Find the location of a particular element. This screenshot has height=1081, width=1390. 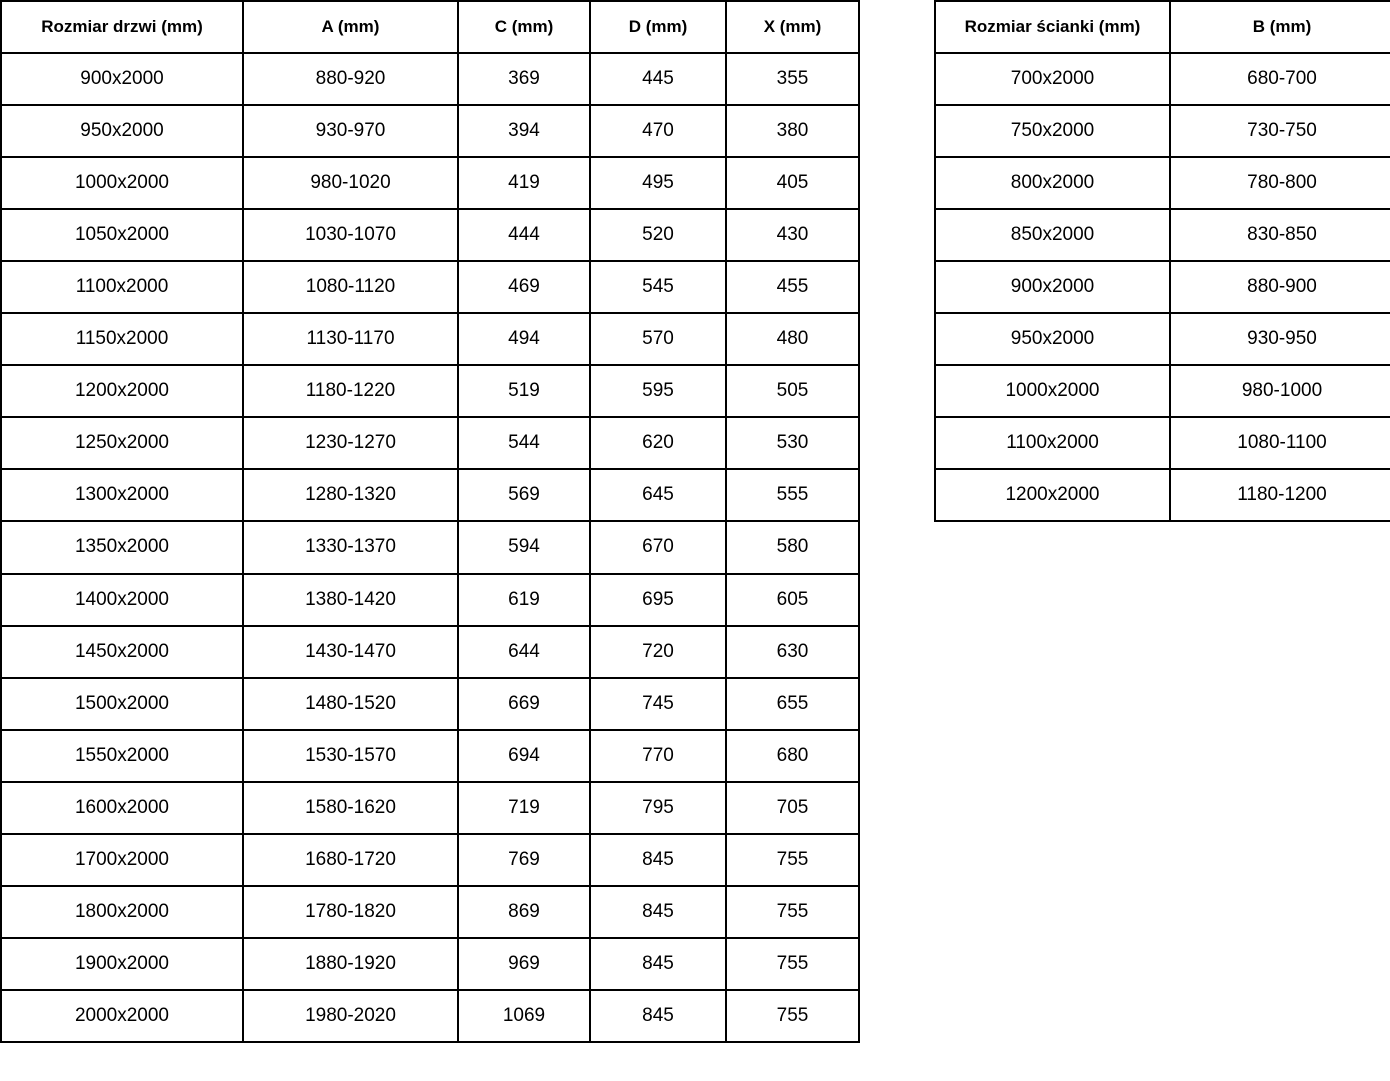

table-cell: 1680-1720 is located at coordinates (350, 859).